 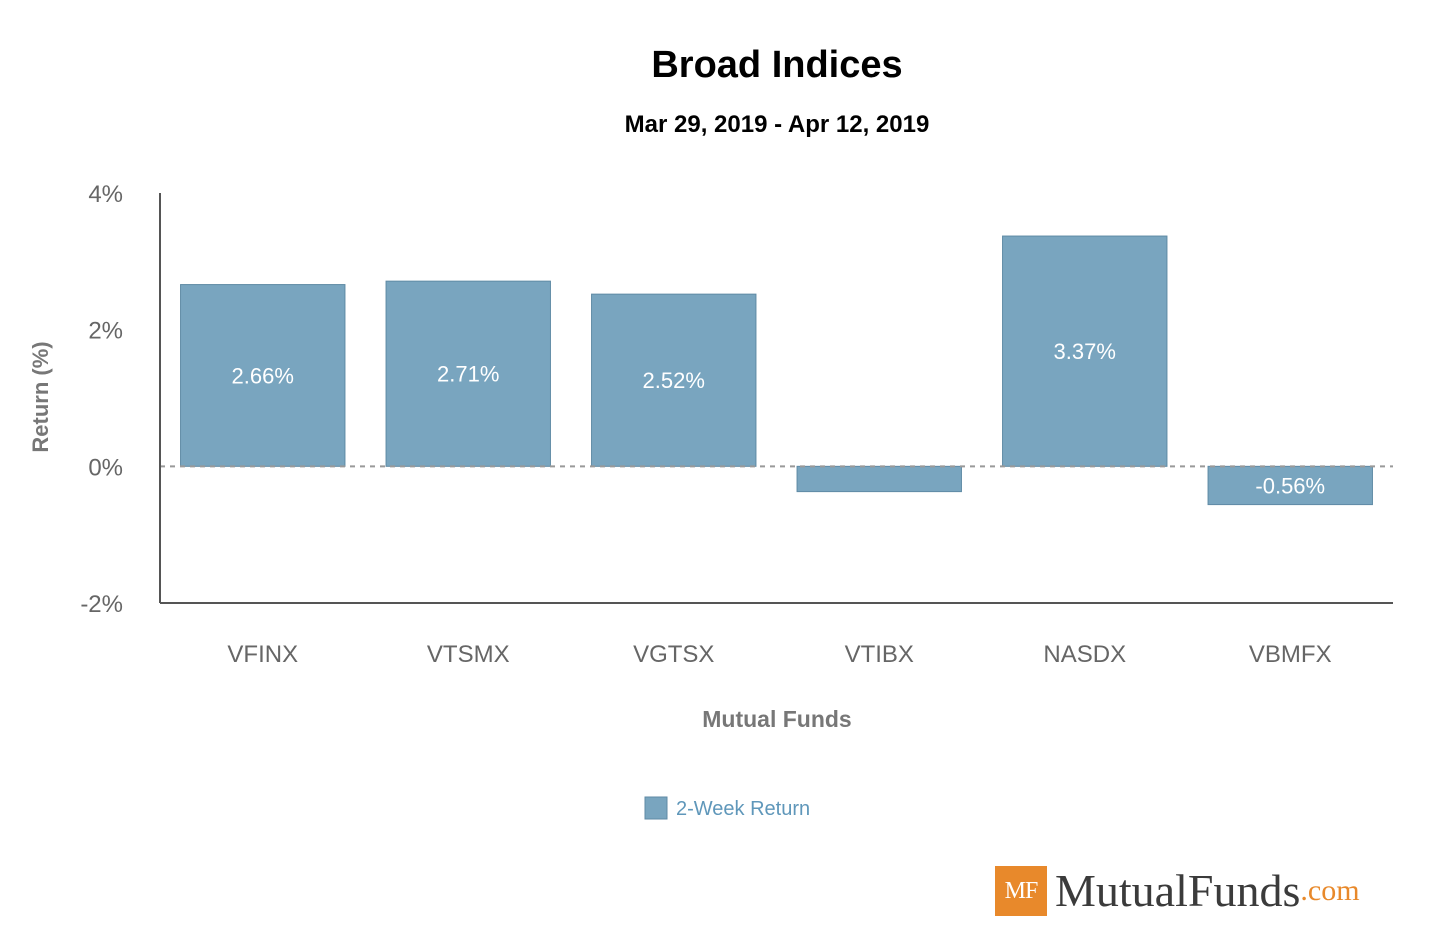 I want to click on legend-swatch, so click(x=656, y=808).